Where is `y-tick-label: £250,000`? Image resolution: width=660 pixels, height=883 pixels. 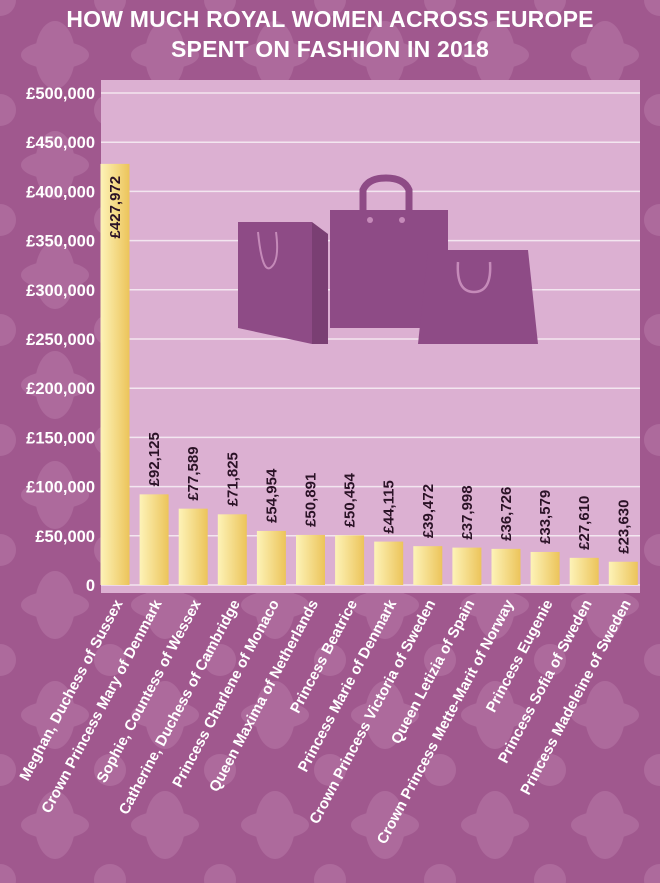 y-tick-label: £250,000 is located at coordinates (60, 340).